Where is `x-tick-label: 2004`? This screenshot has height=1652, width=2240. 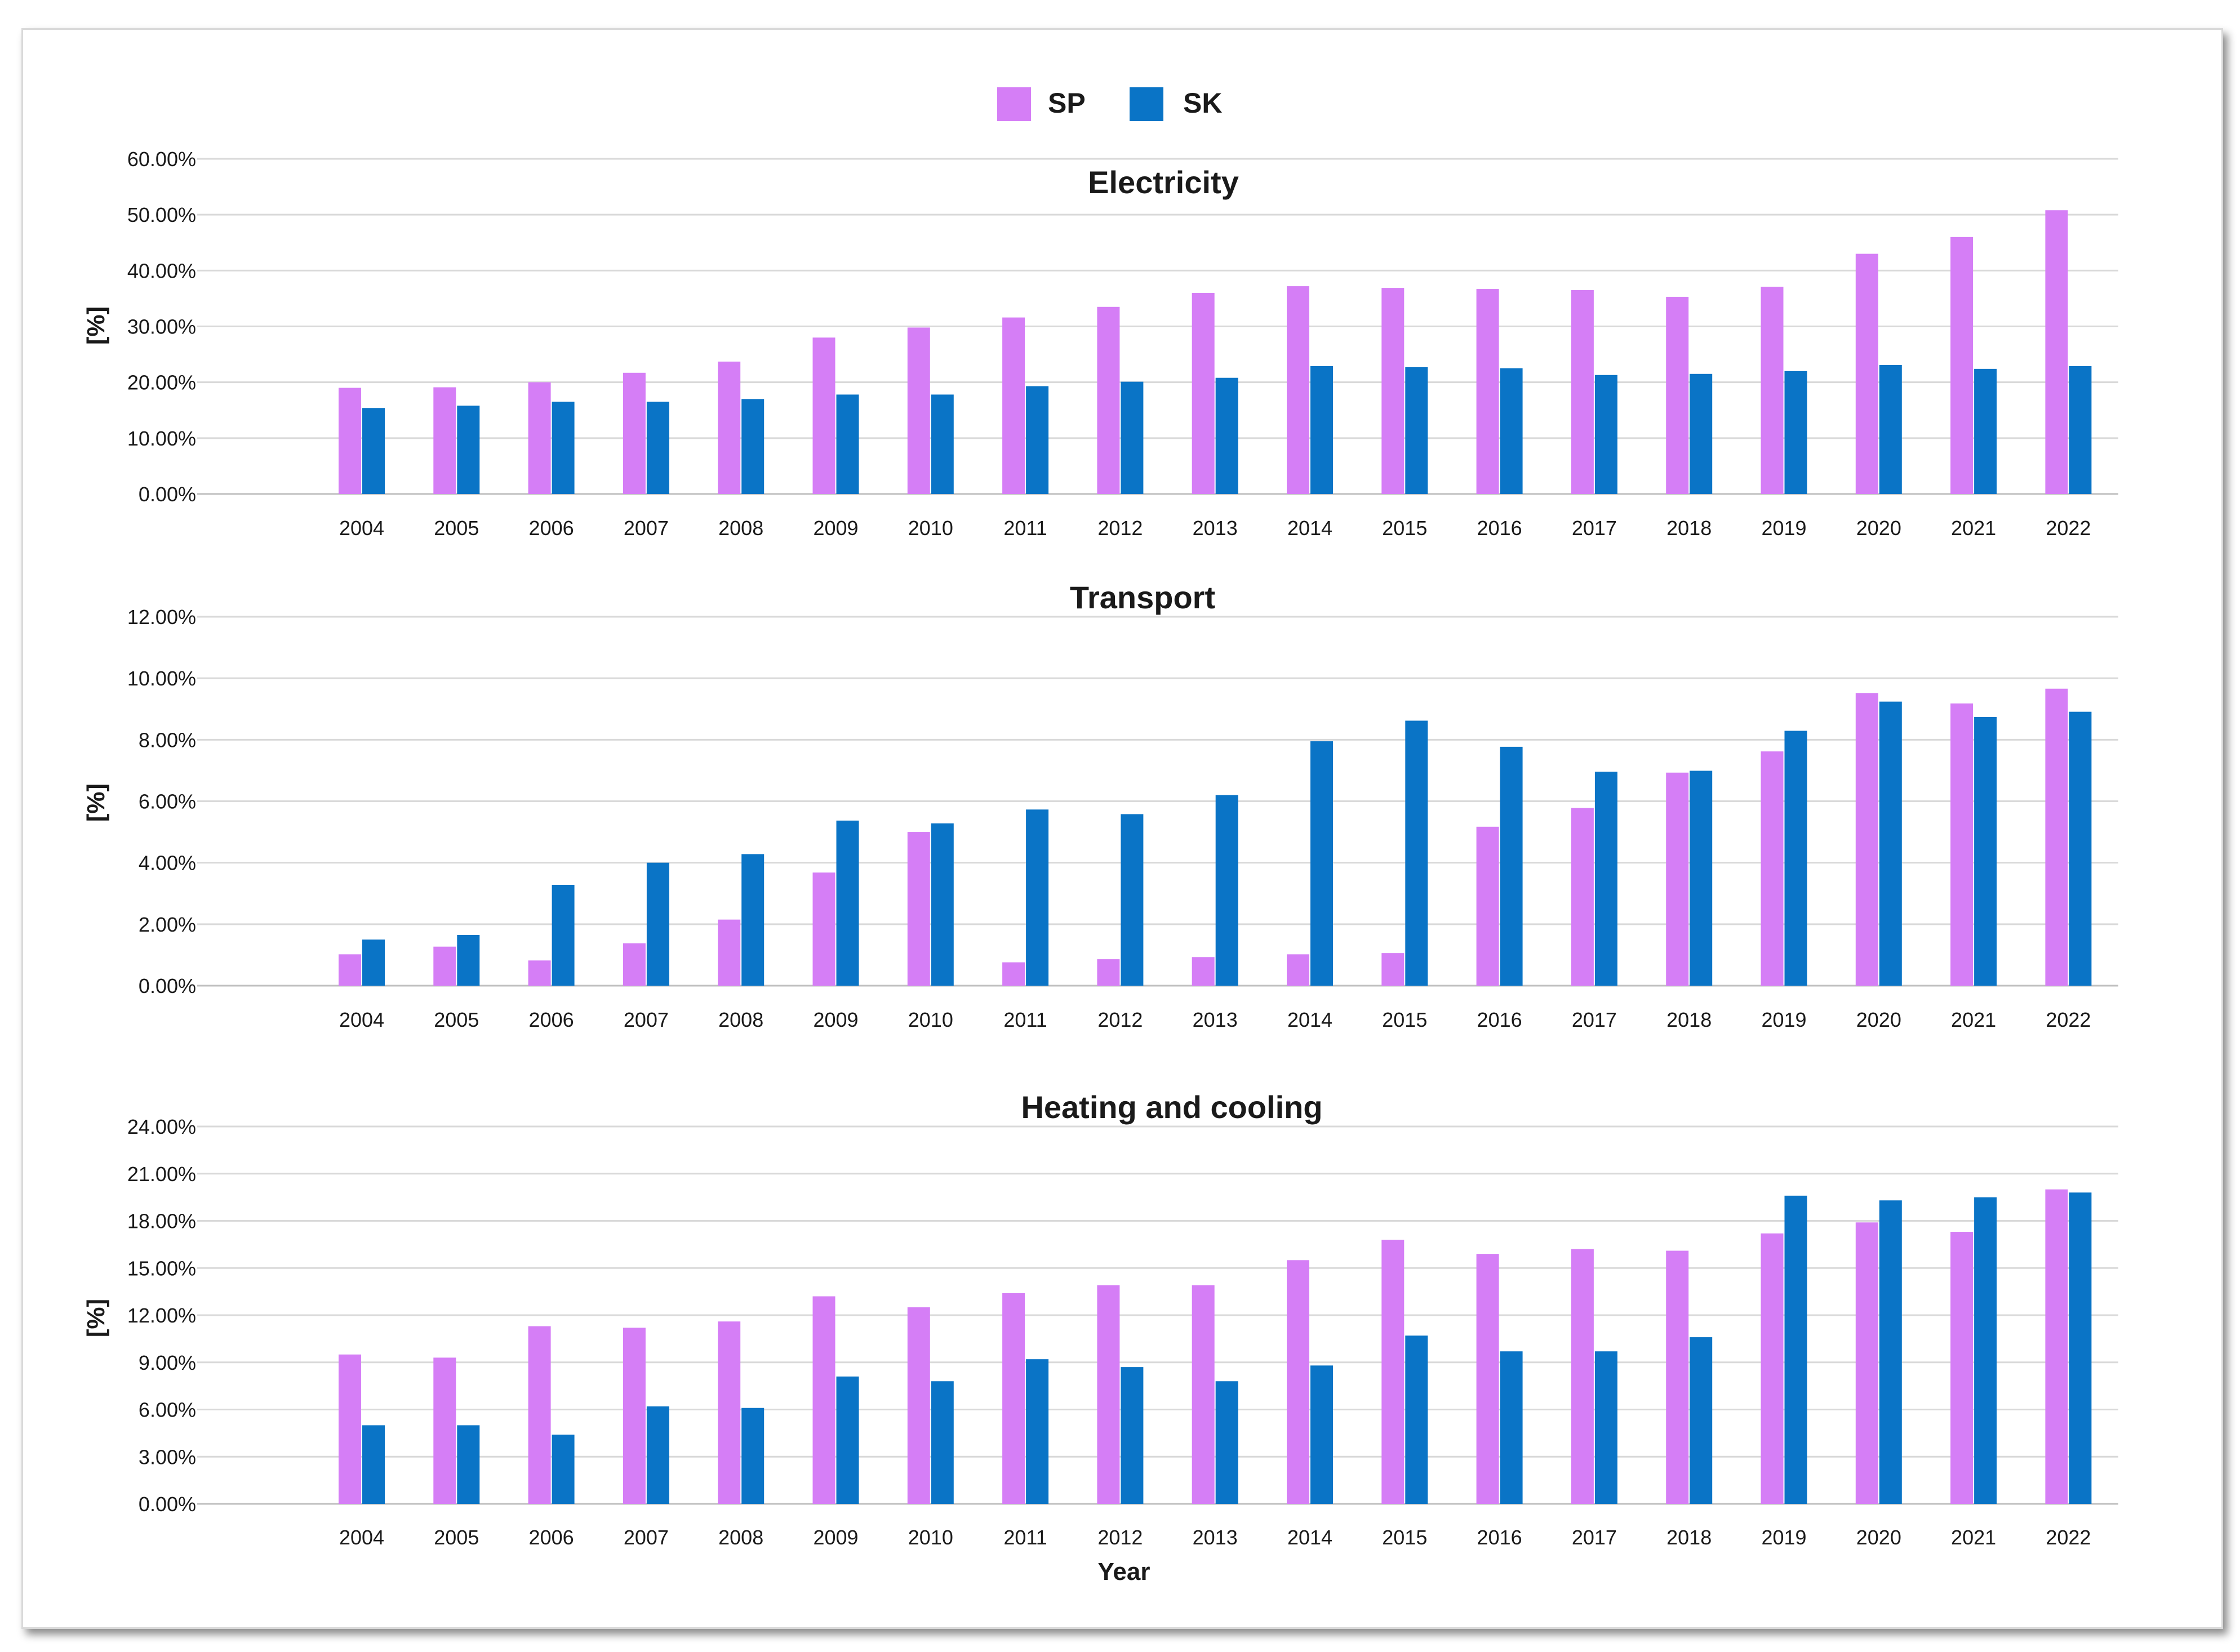 x-tick-label: 2004 is located at coordinates (362, 1537).